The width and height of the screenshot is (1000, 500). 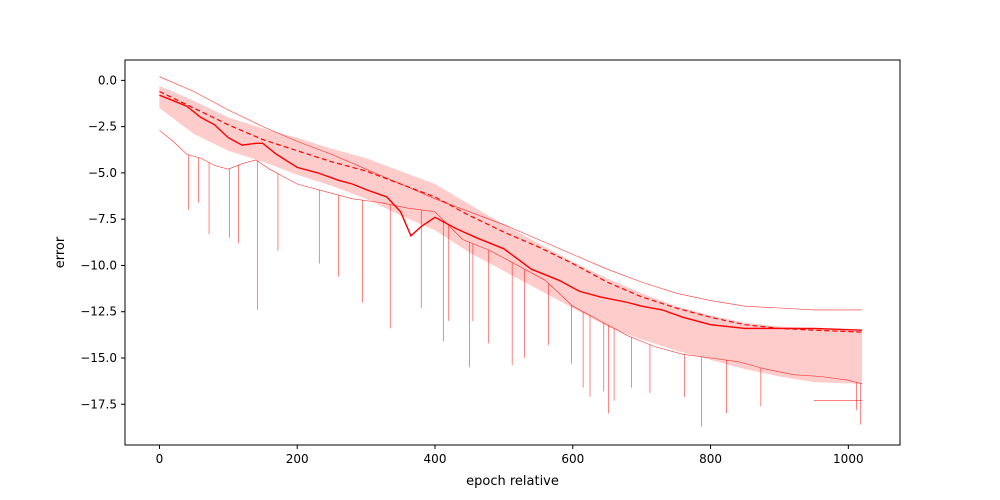 What do you see at coordinates (98, 404) in the screenshot?
I see `y-tick-label: −17.5` at bounding box center [98, 404].